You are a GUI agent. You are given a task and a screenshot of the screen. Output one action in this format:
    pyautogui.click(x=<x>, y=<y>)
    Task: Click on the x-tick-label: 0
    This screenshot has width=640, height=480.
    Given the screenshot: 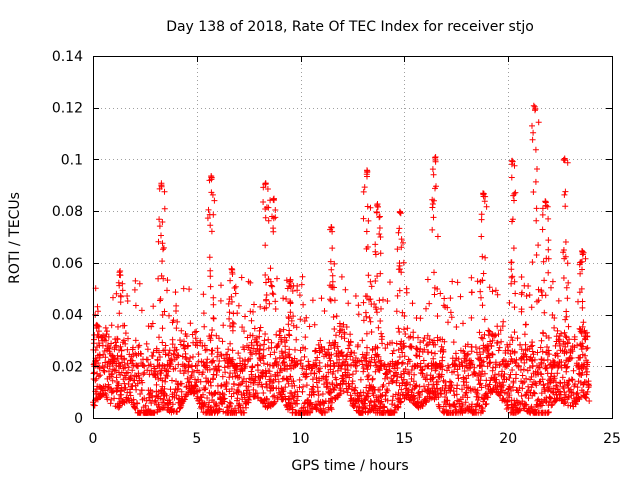 What is the action you would take?
    pyautogui.click(x=93, y=439)
    